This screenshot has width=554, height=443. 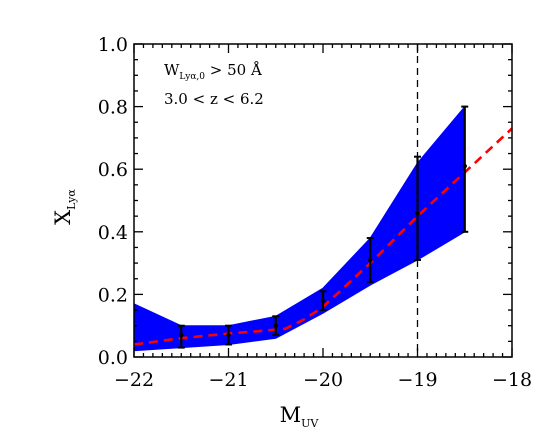 What do you see at coordinates (323, 380) in the screenshot?
I see `x-tick-label: −20` at bounding box center [323, 380].